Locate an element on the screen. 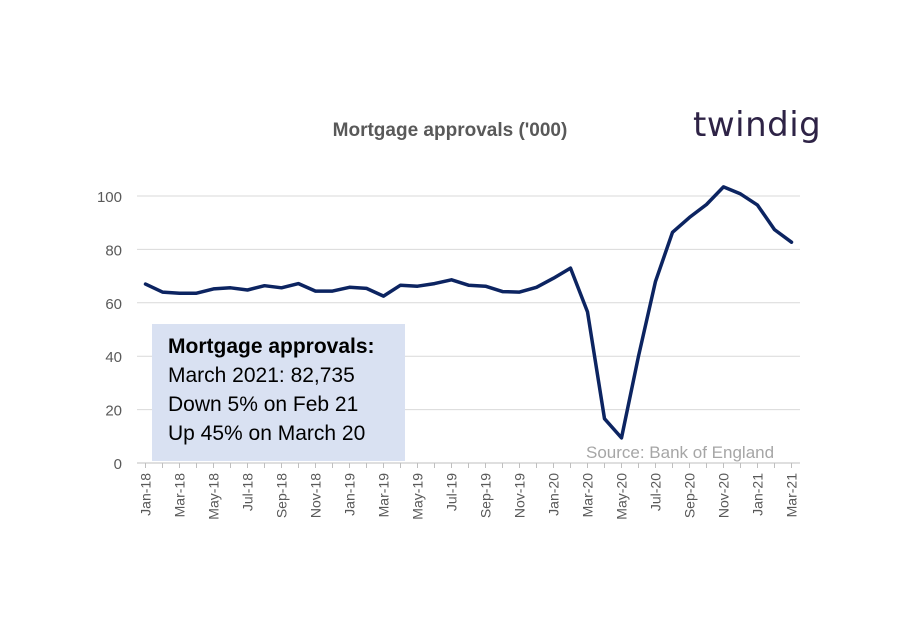 The width and height of the screenshot is (902, 621). x-tick-label: Mar-20 is located at coordinates (588, 495).